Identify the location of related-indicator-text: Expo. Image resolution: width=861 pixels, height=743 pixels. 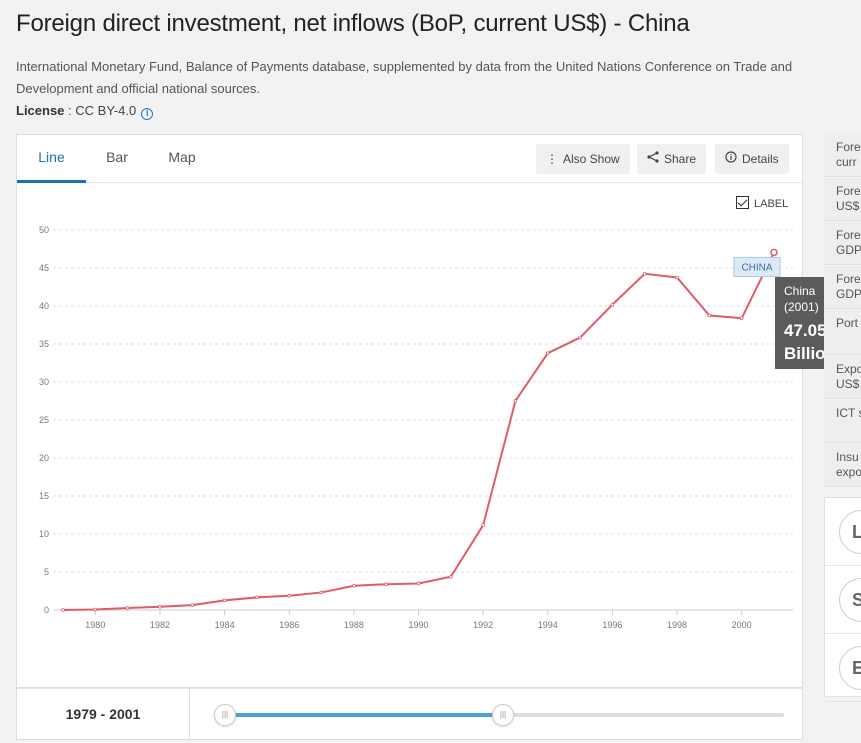
(848, 369).